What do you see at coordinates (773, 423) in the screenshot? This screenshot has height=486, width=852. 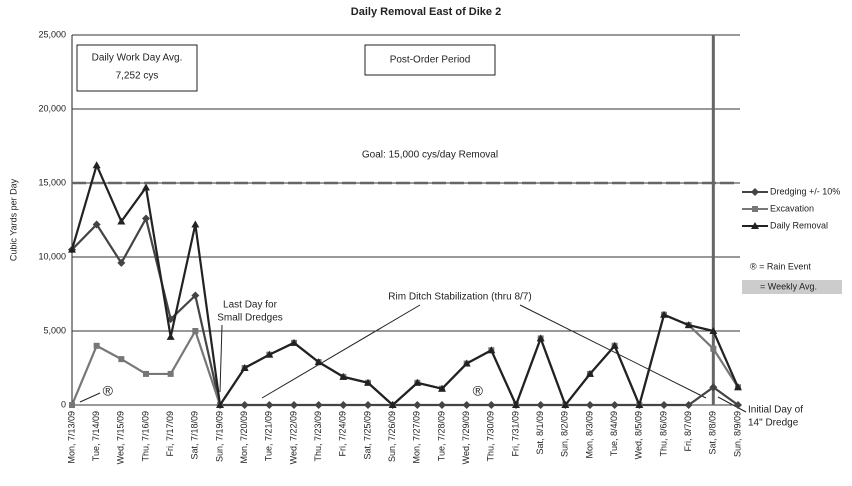 I see `annotation: 14" Dredge` at bounding box center [773, 423].